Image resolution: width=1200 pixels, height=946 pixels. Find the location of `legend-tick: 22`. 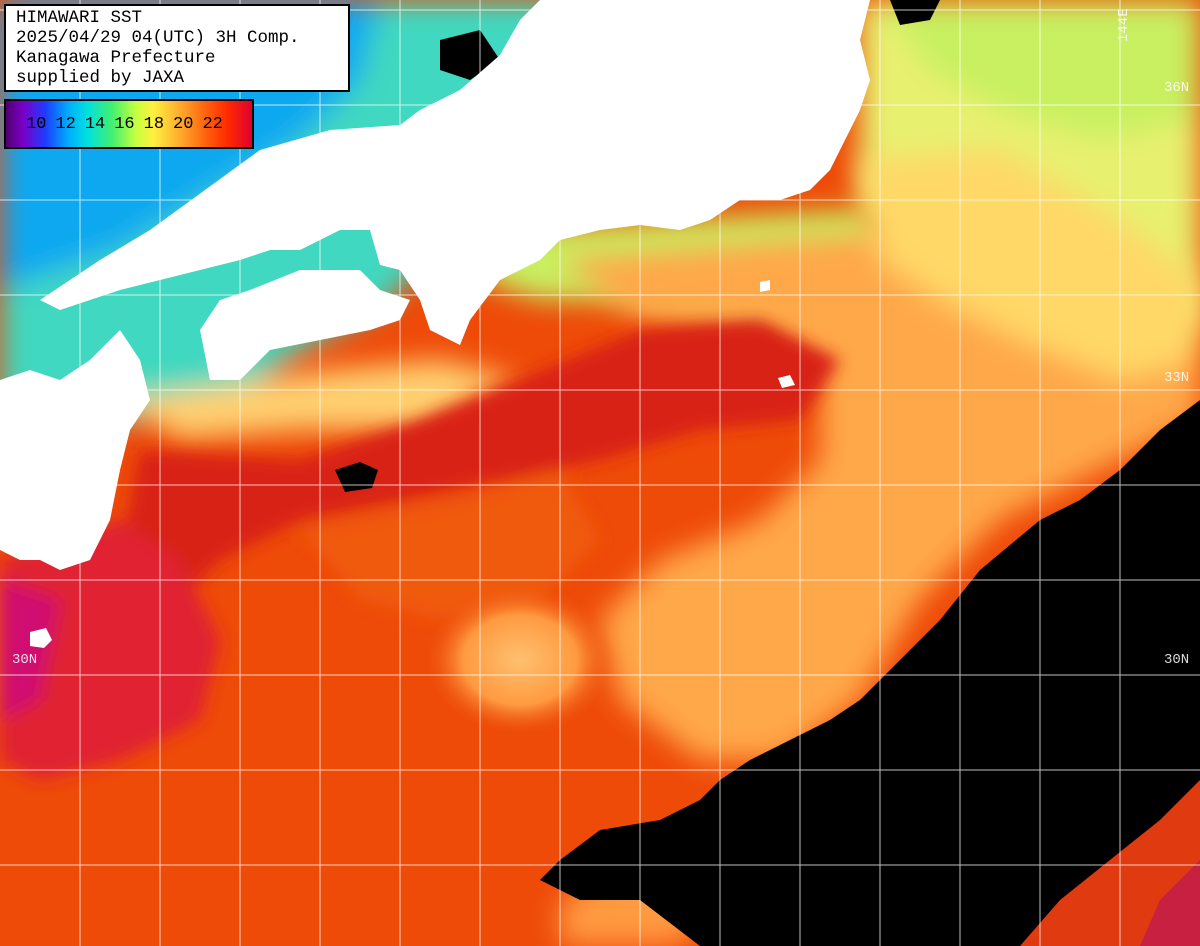

legend-tick: 22 is located at coordinates (212, 124).